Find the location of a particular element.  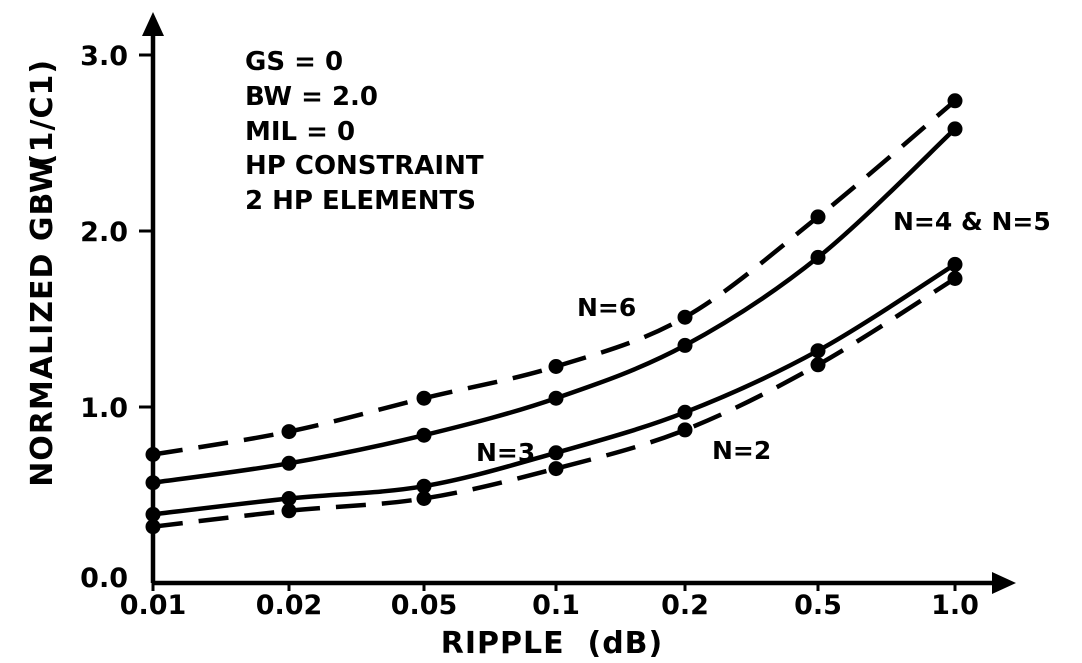

x-tick-label: 0.02 is located at coordinates (289, 605).